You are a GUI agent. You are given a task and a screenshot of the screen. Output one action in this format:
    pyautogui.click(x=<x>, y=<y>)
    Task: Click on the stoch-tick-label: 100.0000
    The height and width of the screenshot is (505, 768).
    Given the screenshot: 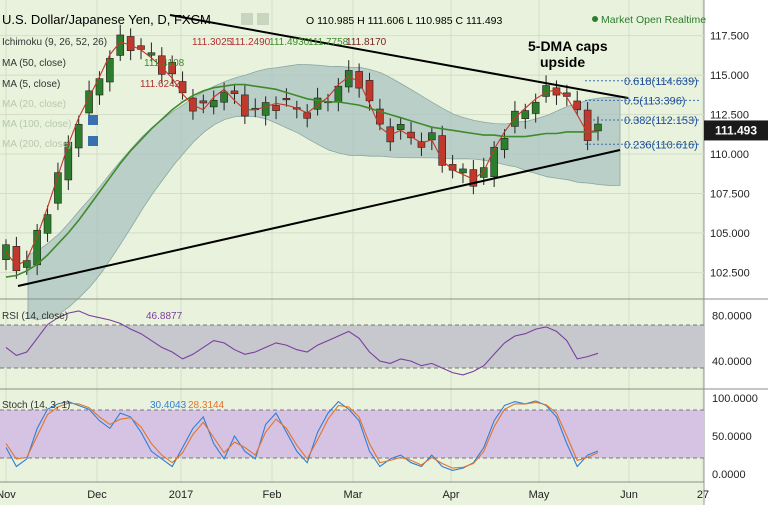 What is the action you would take?
    pyautogui.click(x=735, y=399)
    